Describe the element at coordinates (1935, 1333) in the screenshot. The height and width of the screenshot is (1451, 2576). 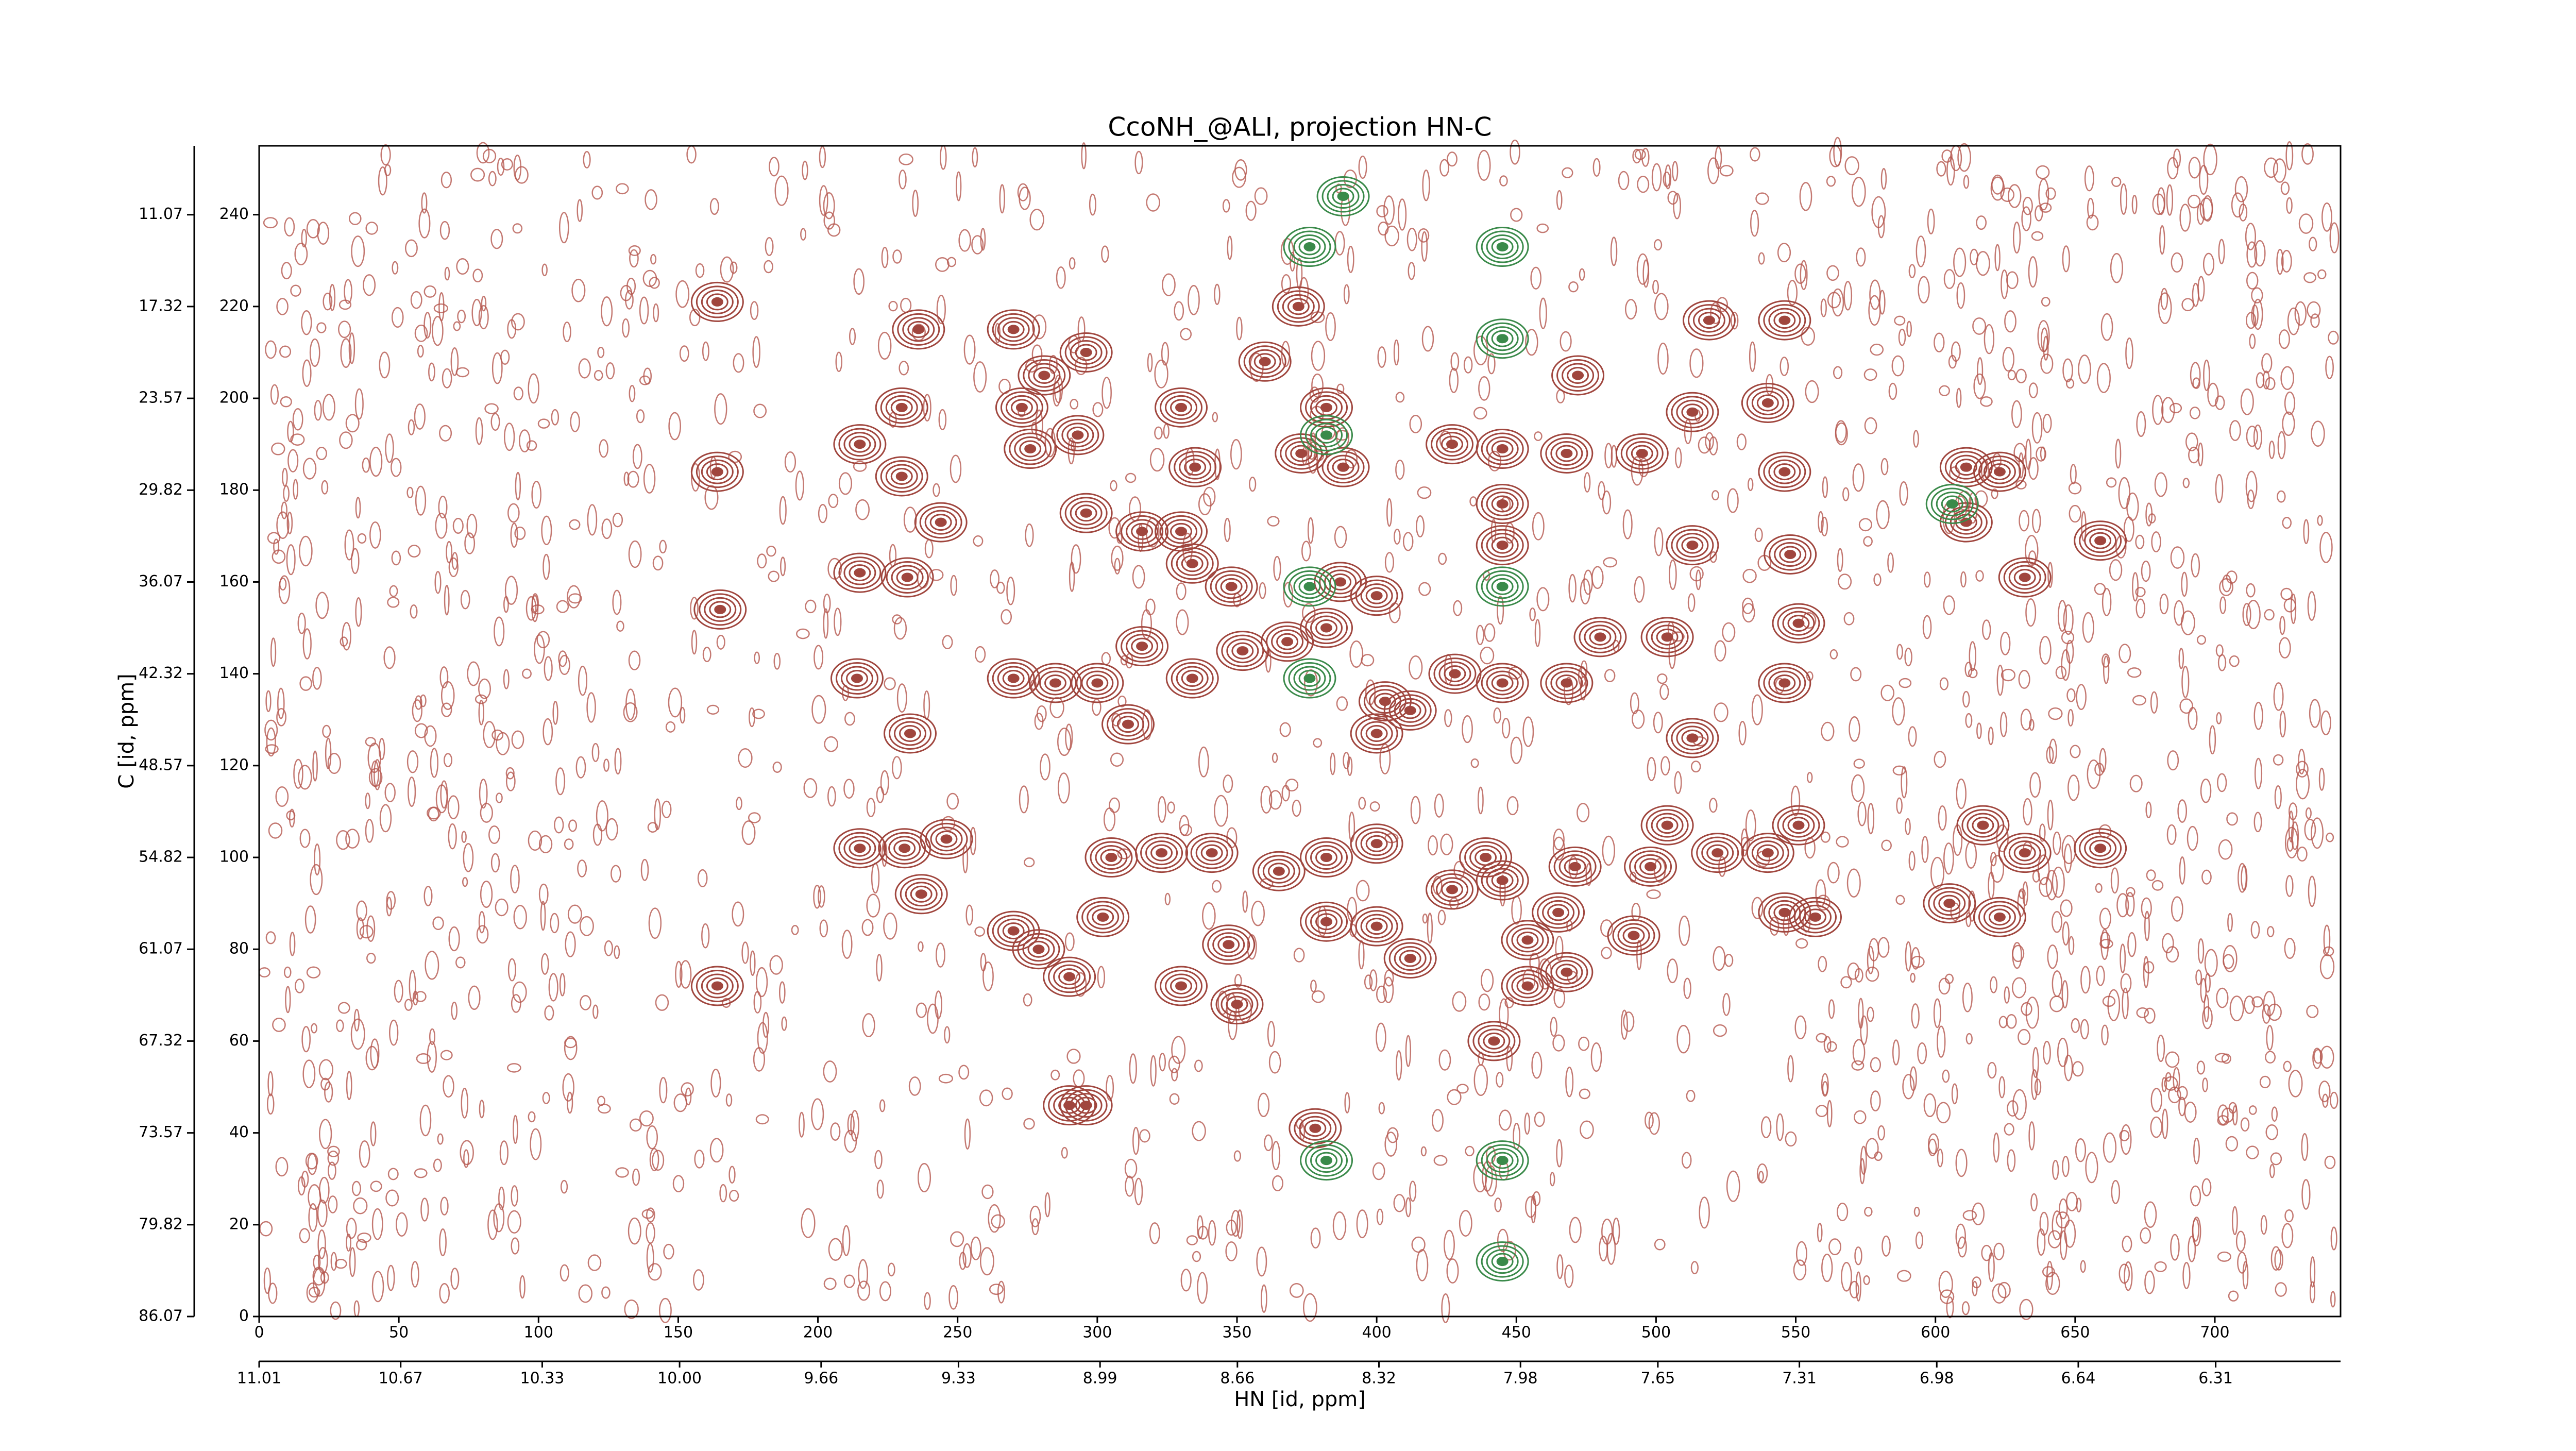
I see `x-tick-label: 600` at that location.